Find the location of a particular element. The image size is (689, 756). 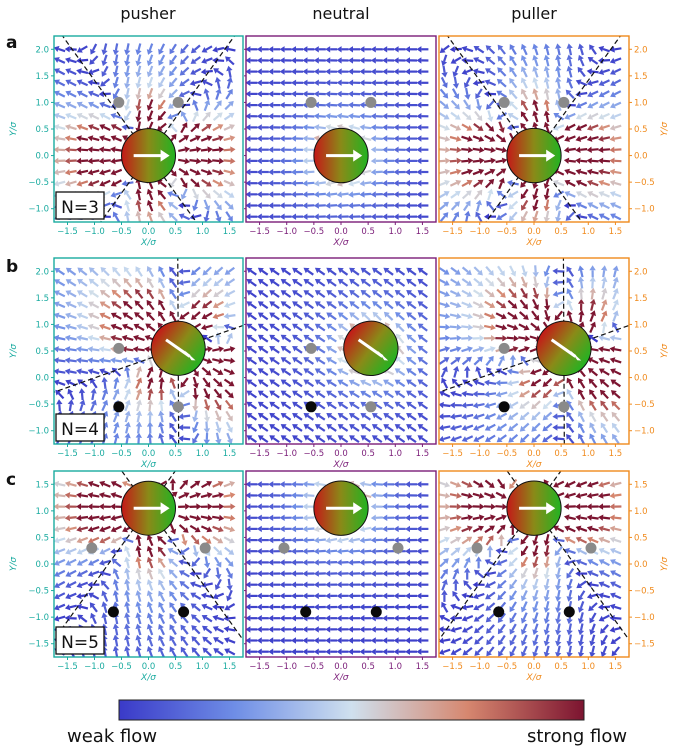

black-particle is located at coordinates (113, 612).